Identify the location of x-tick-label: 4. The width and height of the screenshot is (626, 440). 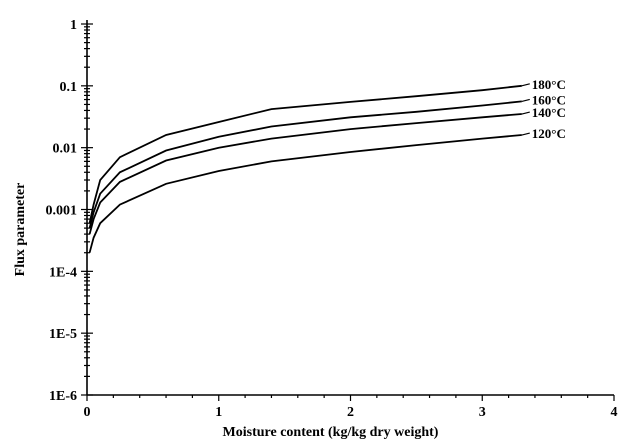
(614, 412).